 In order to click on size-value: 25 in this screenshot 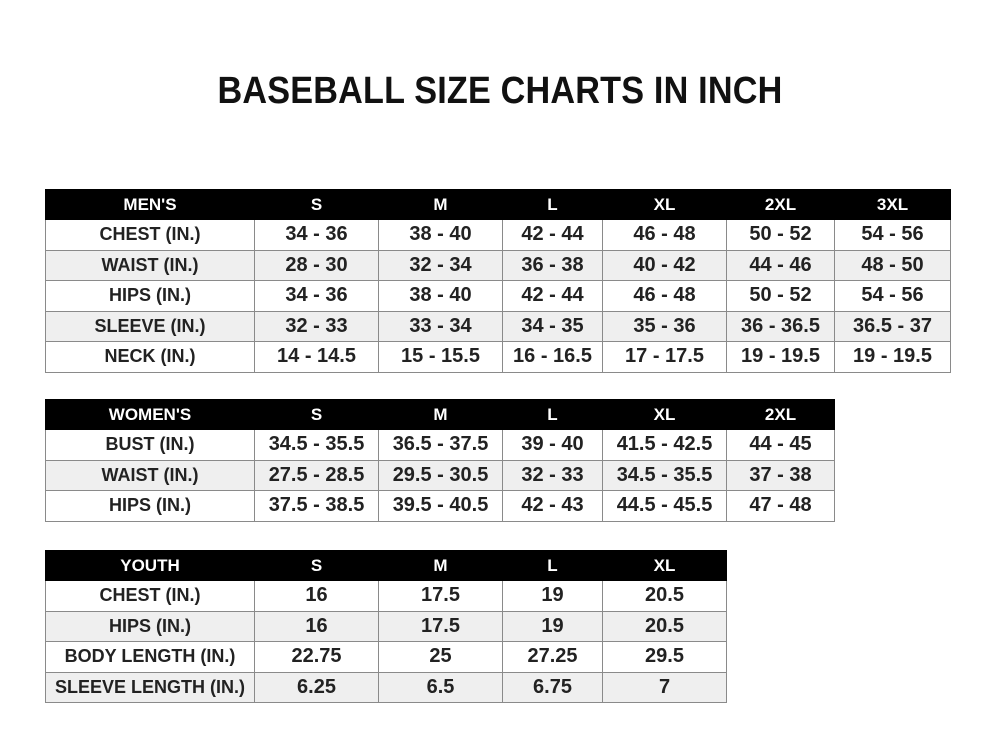, I will do `click(440, 657)`.